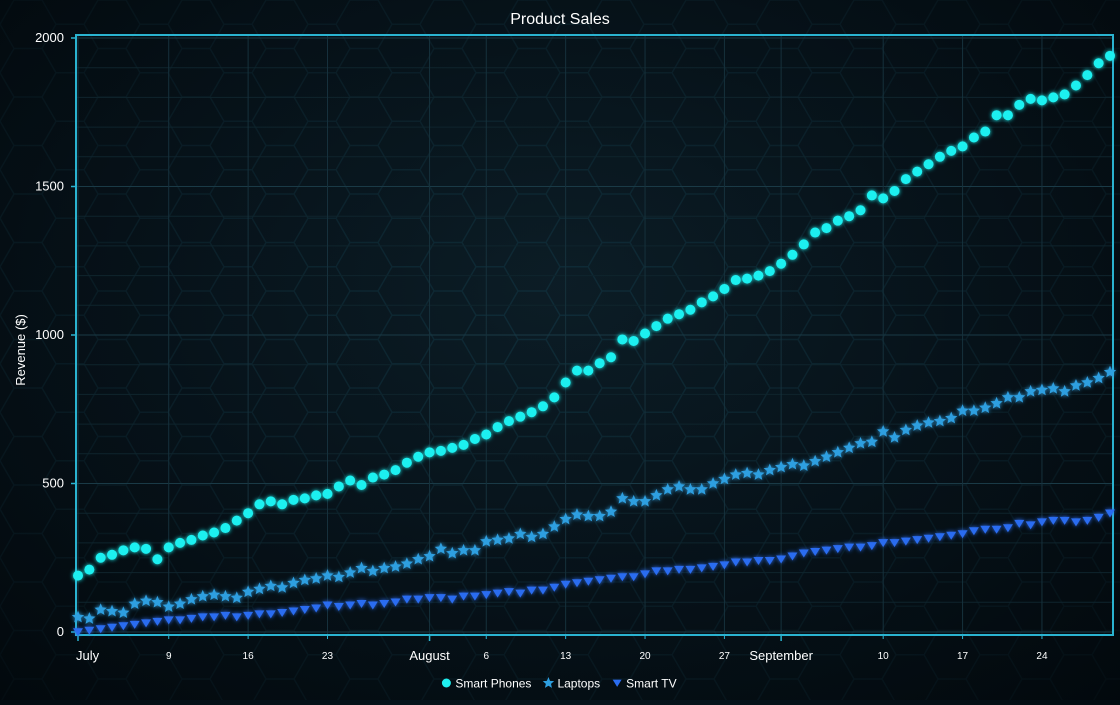 The width and height of the screenshot is (1120, 705). Describe the element at coordinates (651, 684) in the screenshot. I see `legend-label: Smart TV` at that location.